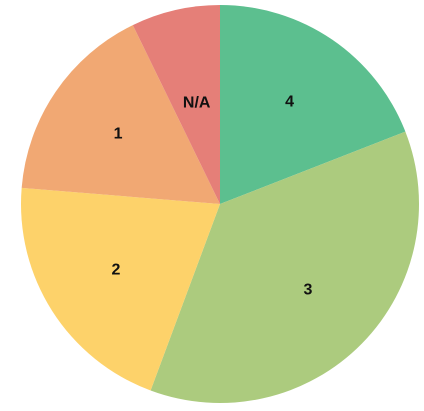 This screenshot has width=424, height=411. What do you see at coordinates (307, 290) in the screenshot?
I see `slice-label-3: 3` at bounding box center [307, 290].